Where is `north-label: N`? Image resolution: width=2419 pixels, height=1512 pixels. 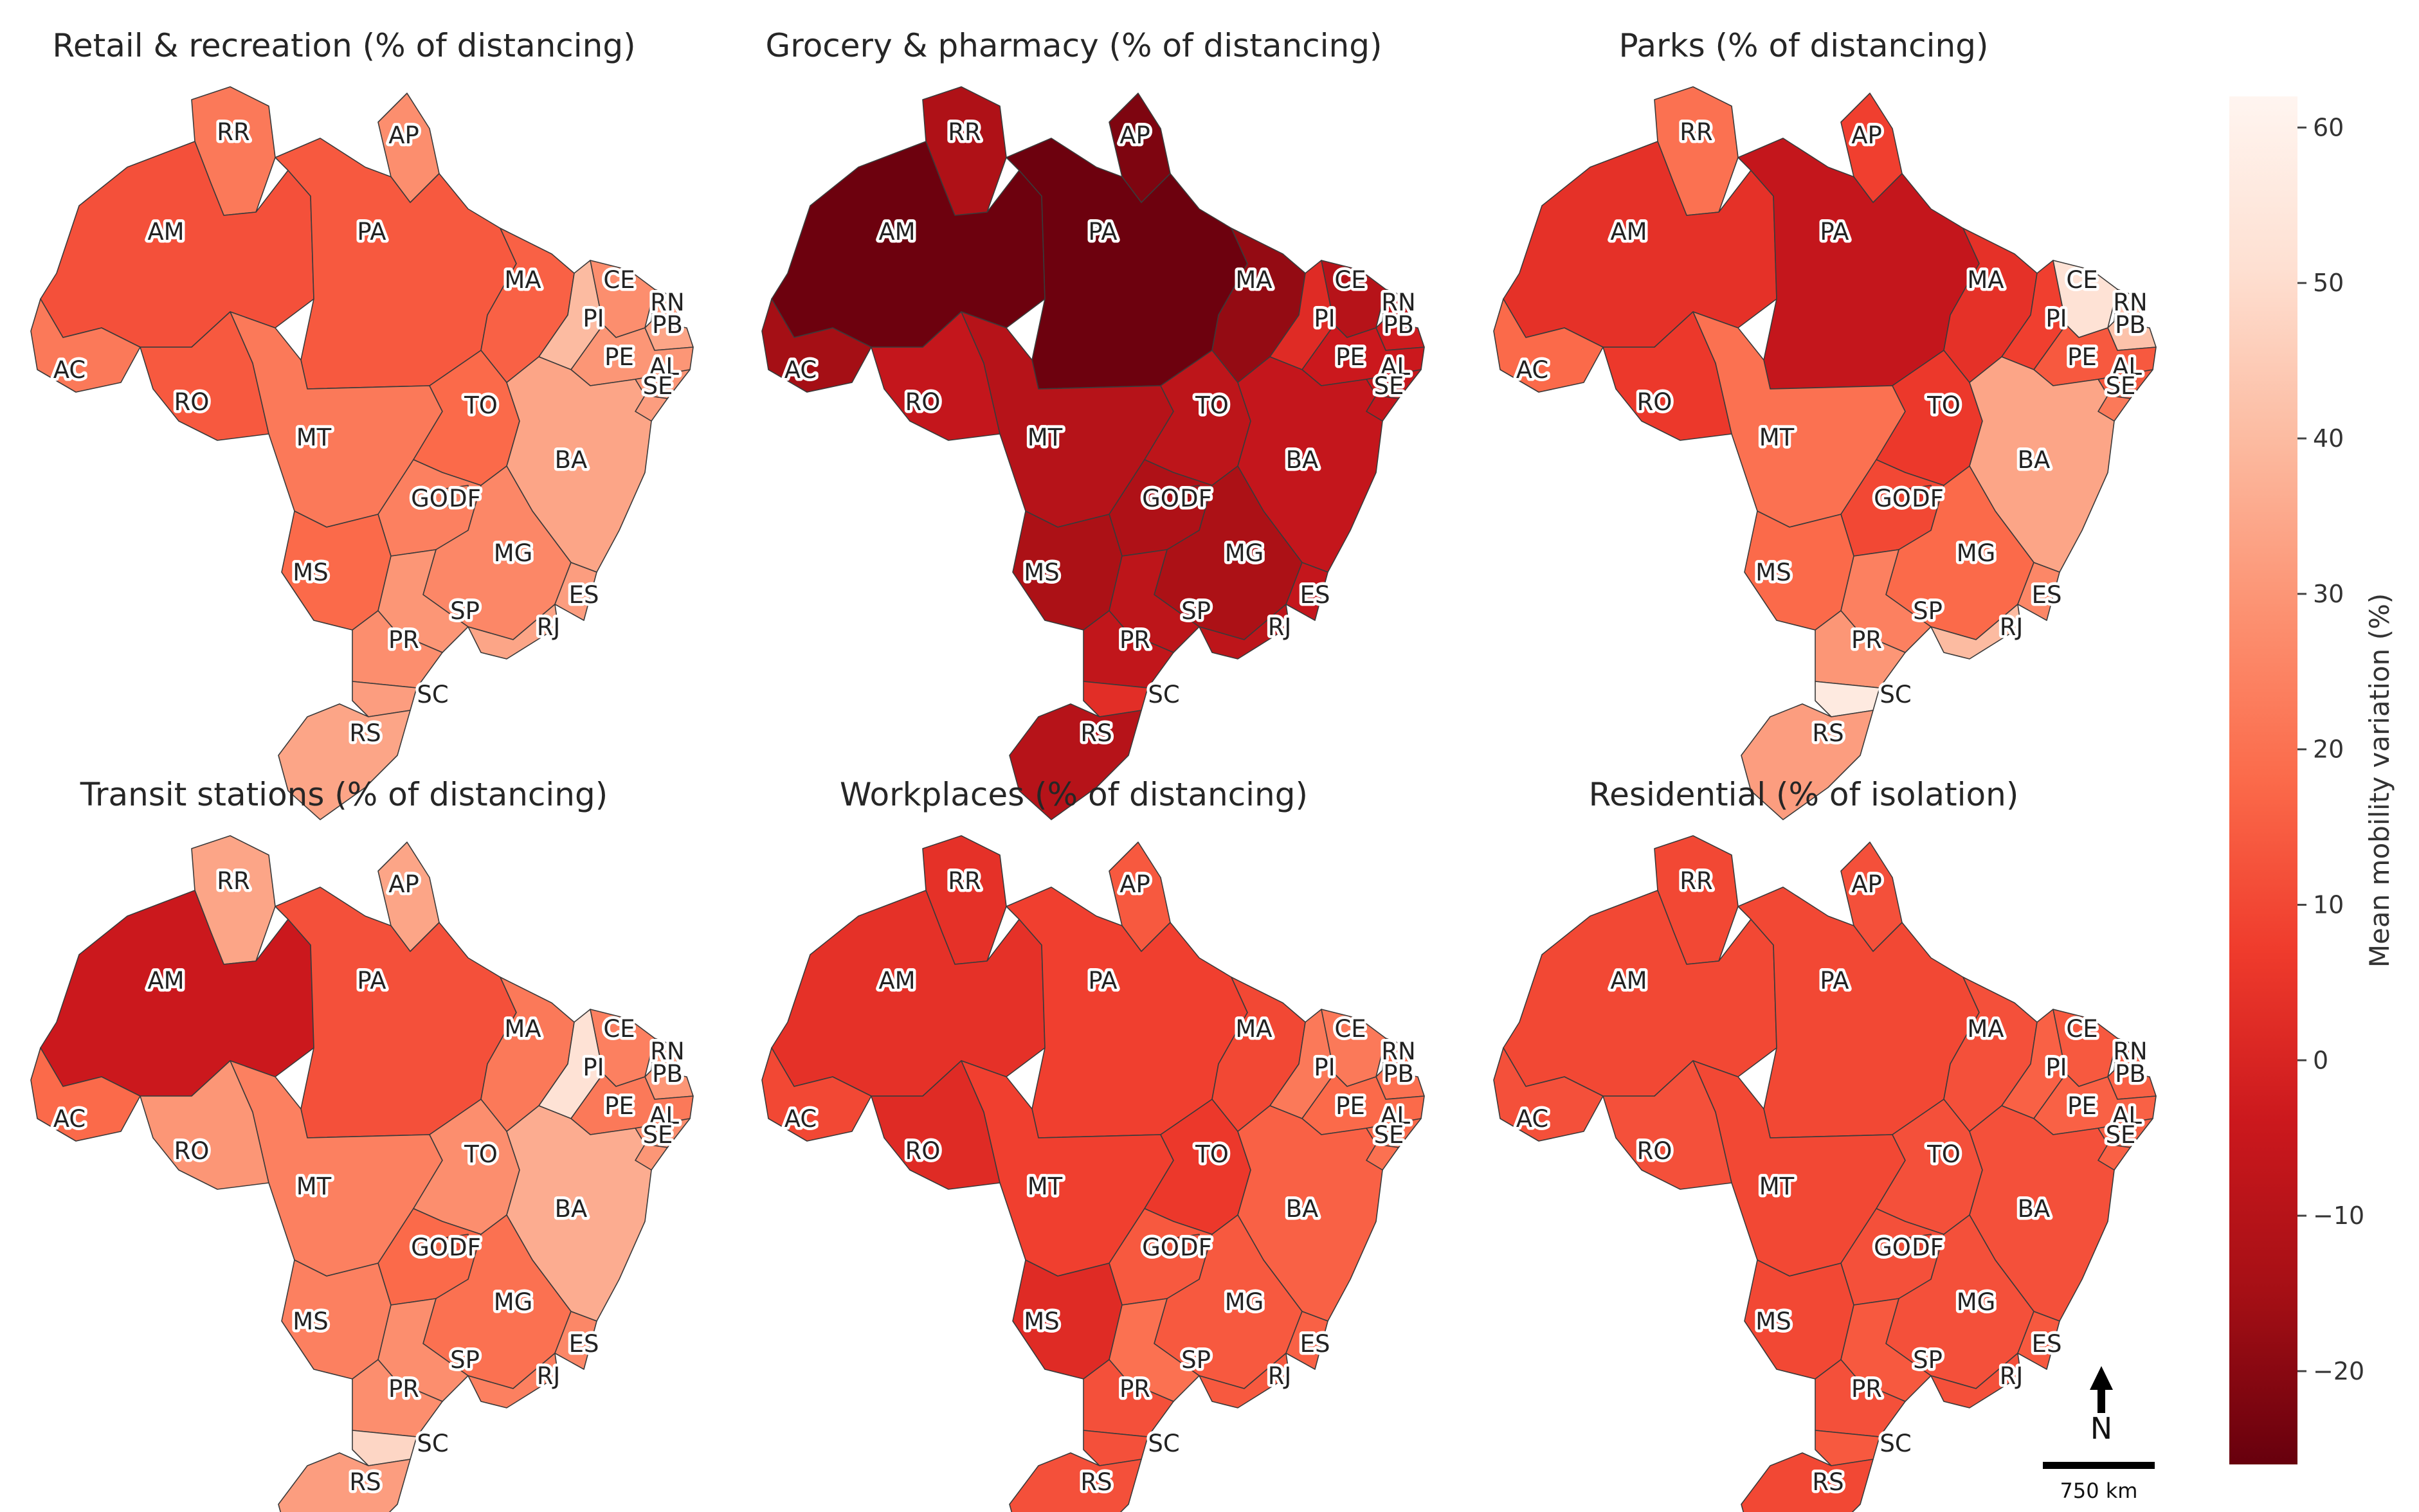
north-label: N is located at coordinates (2101, 1429).